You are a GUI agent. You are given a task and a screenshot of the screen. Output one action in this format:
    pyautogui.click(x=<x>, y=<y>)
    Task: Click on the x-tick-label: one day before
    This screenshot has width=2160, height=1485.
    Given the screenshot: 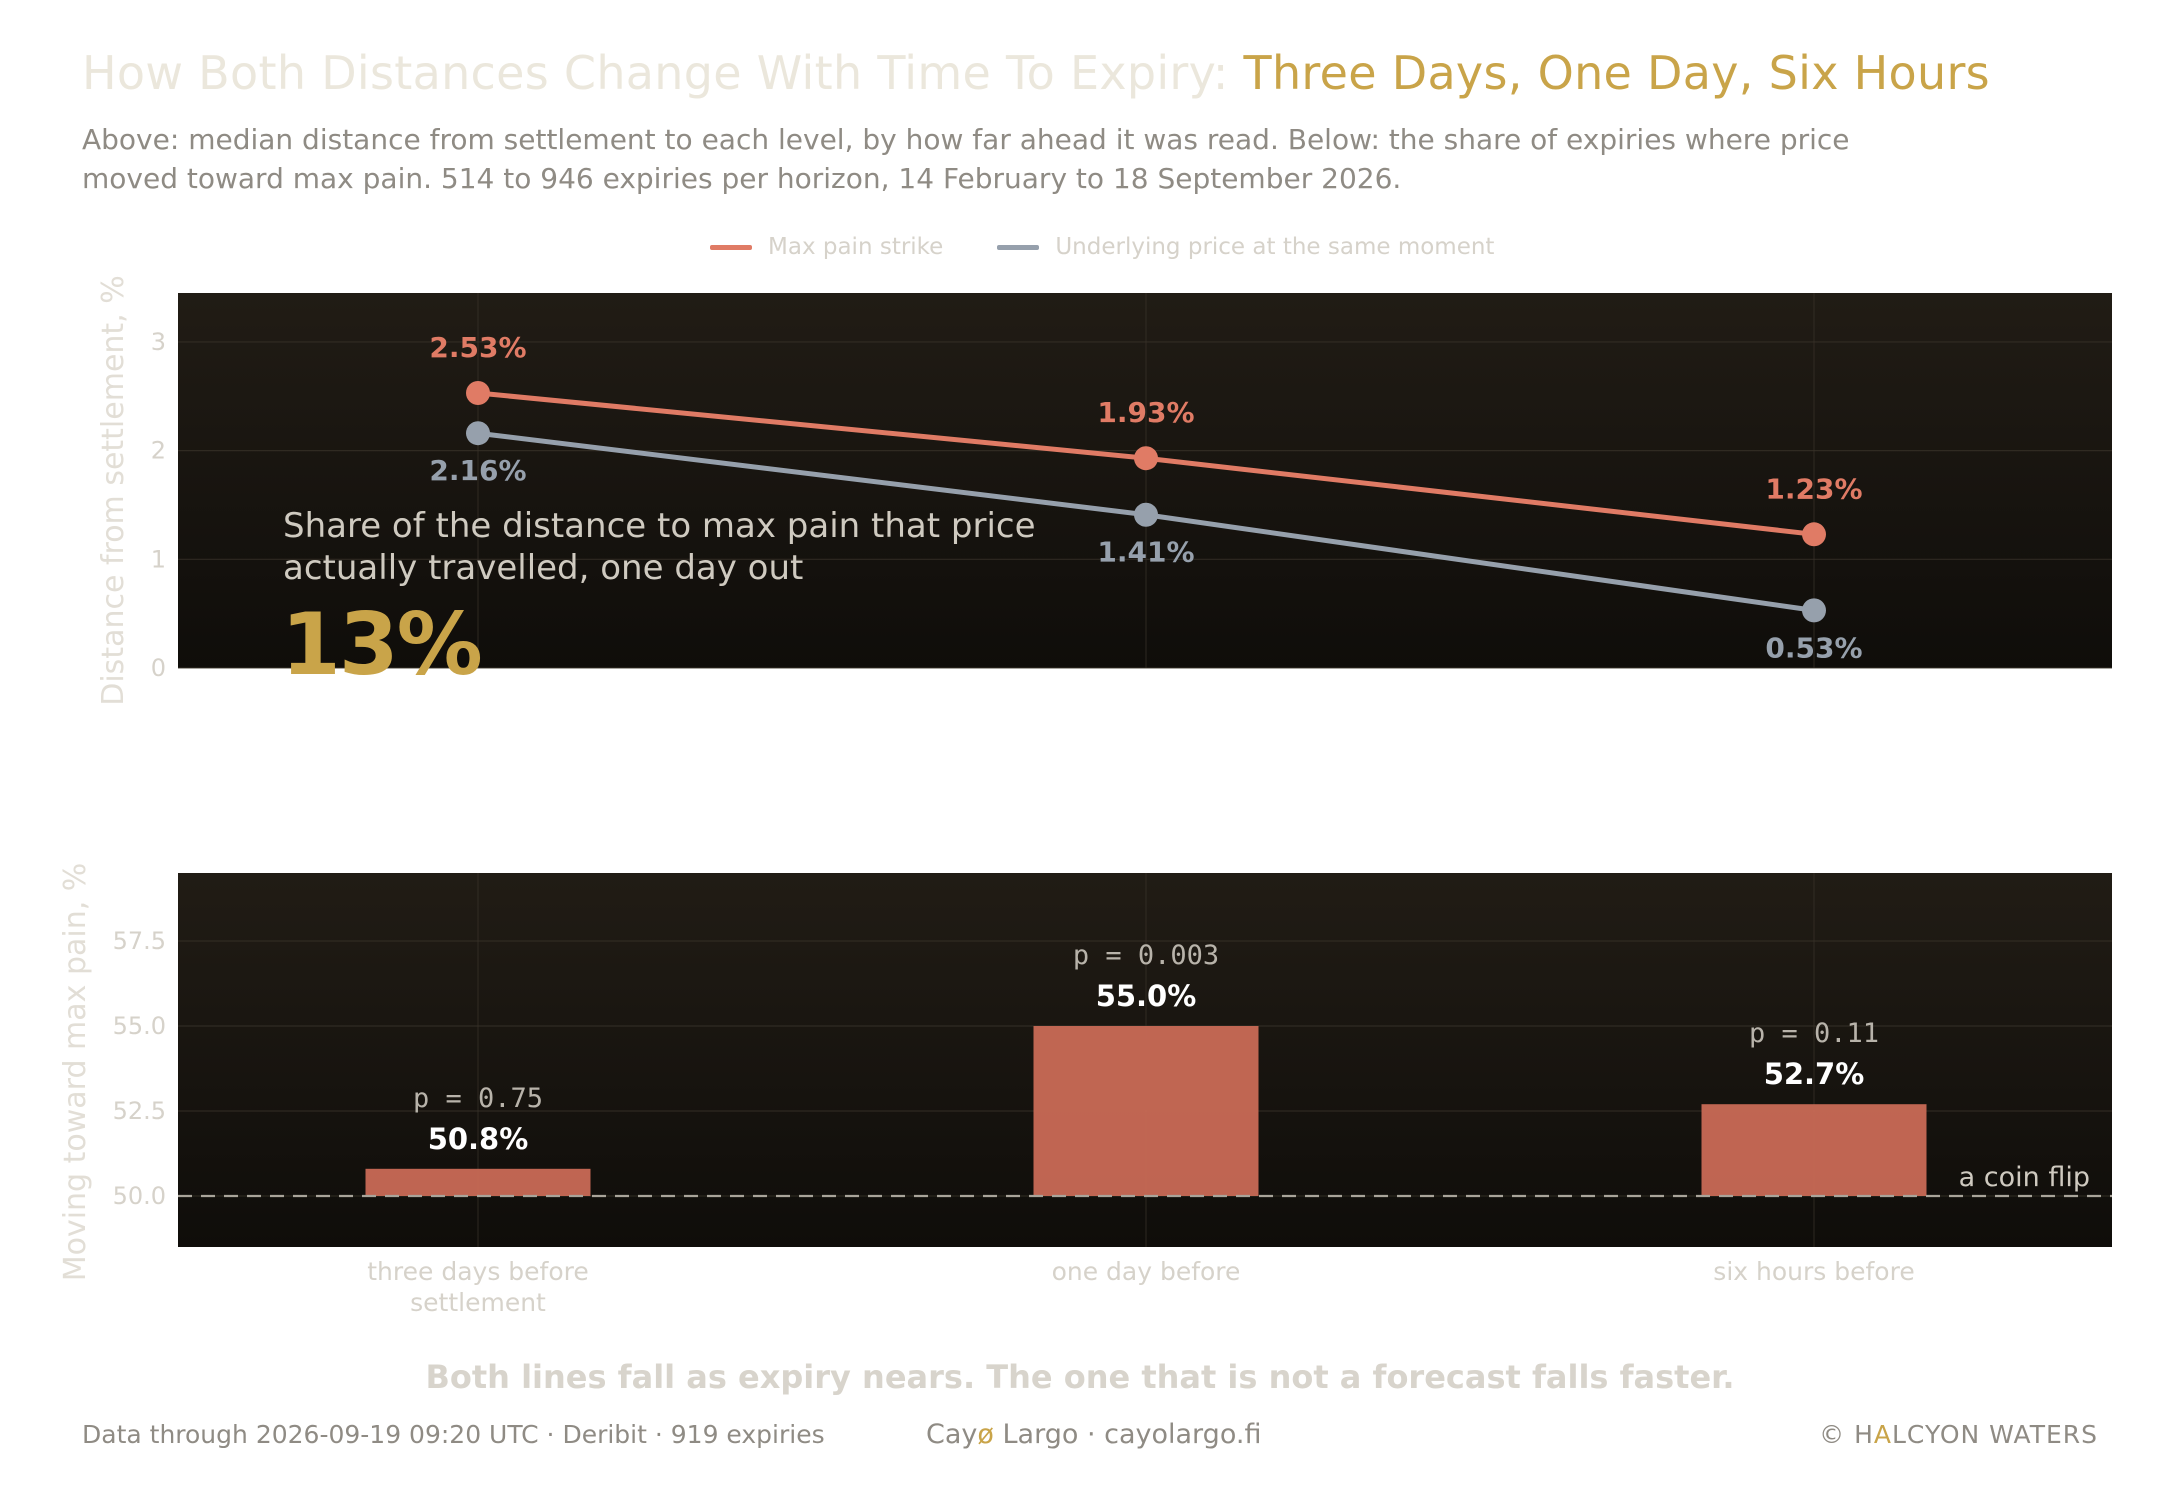 What is the action you would take?
    pyautogui.click(x=1146, y=1271)
    